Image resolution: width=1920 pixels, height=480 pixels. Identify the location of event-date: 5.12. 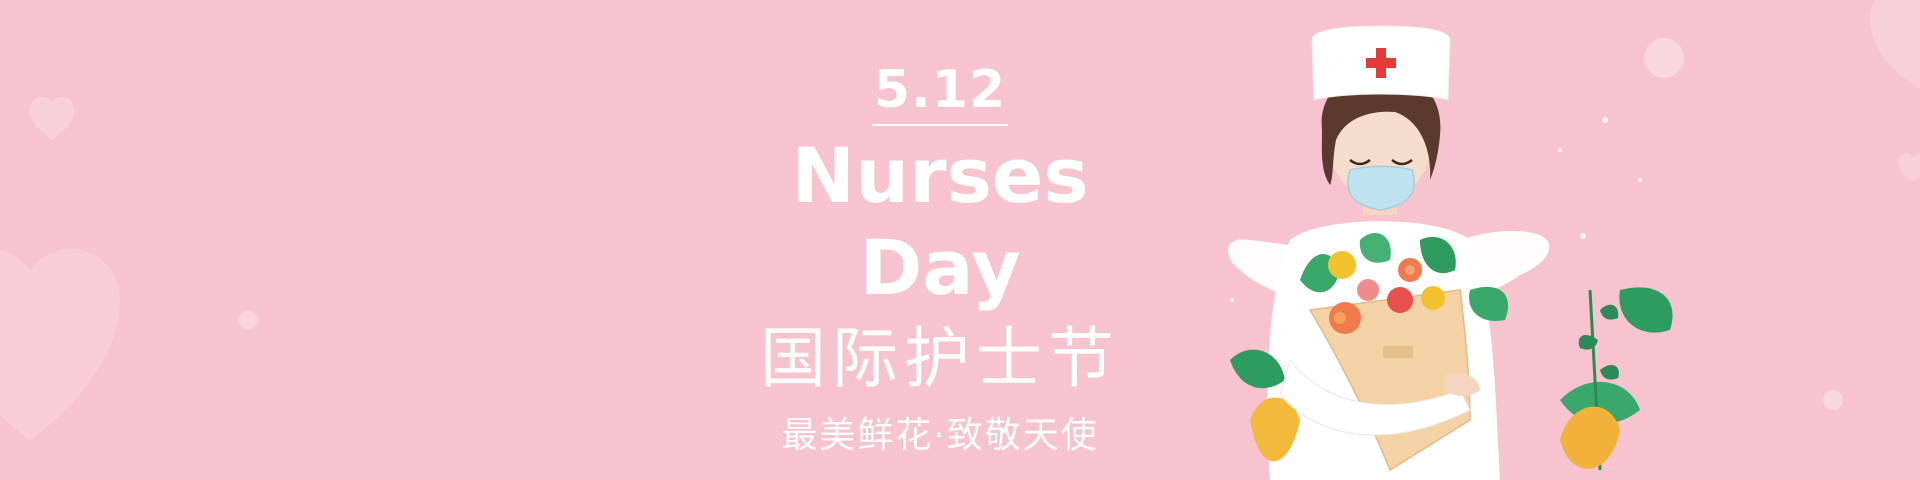
(940, 93).